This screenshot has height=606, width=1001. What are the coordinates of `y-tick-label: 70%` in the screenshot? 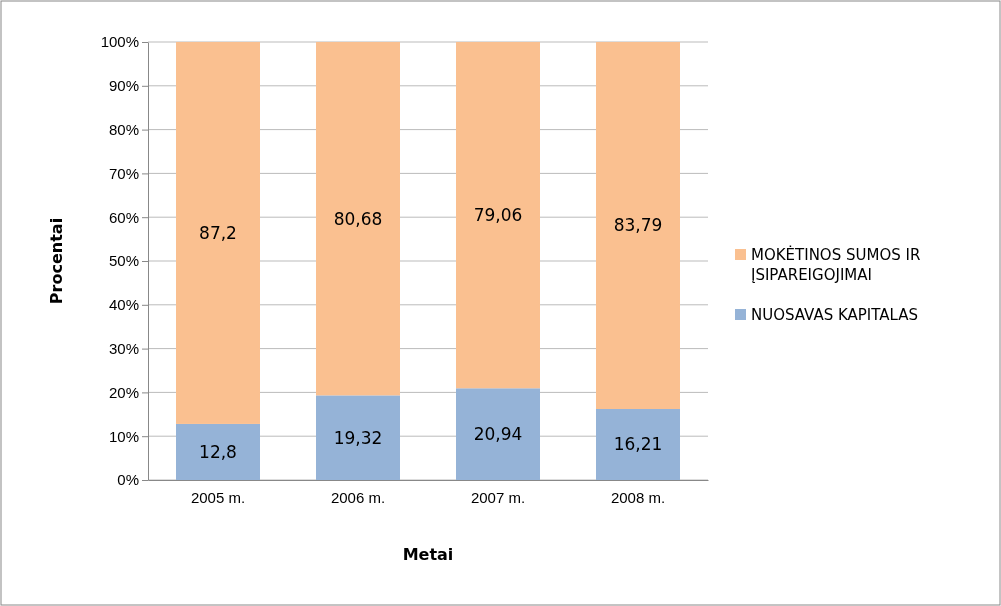 It's located at (123, 173).